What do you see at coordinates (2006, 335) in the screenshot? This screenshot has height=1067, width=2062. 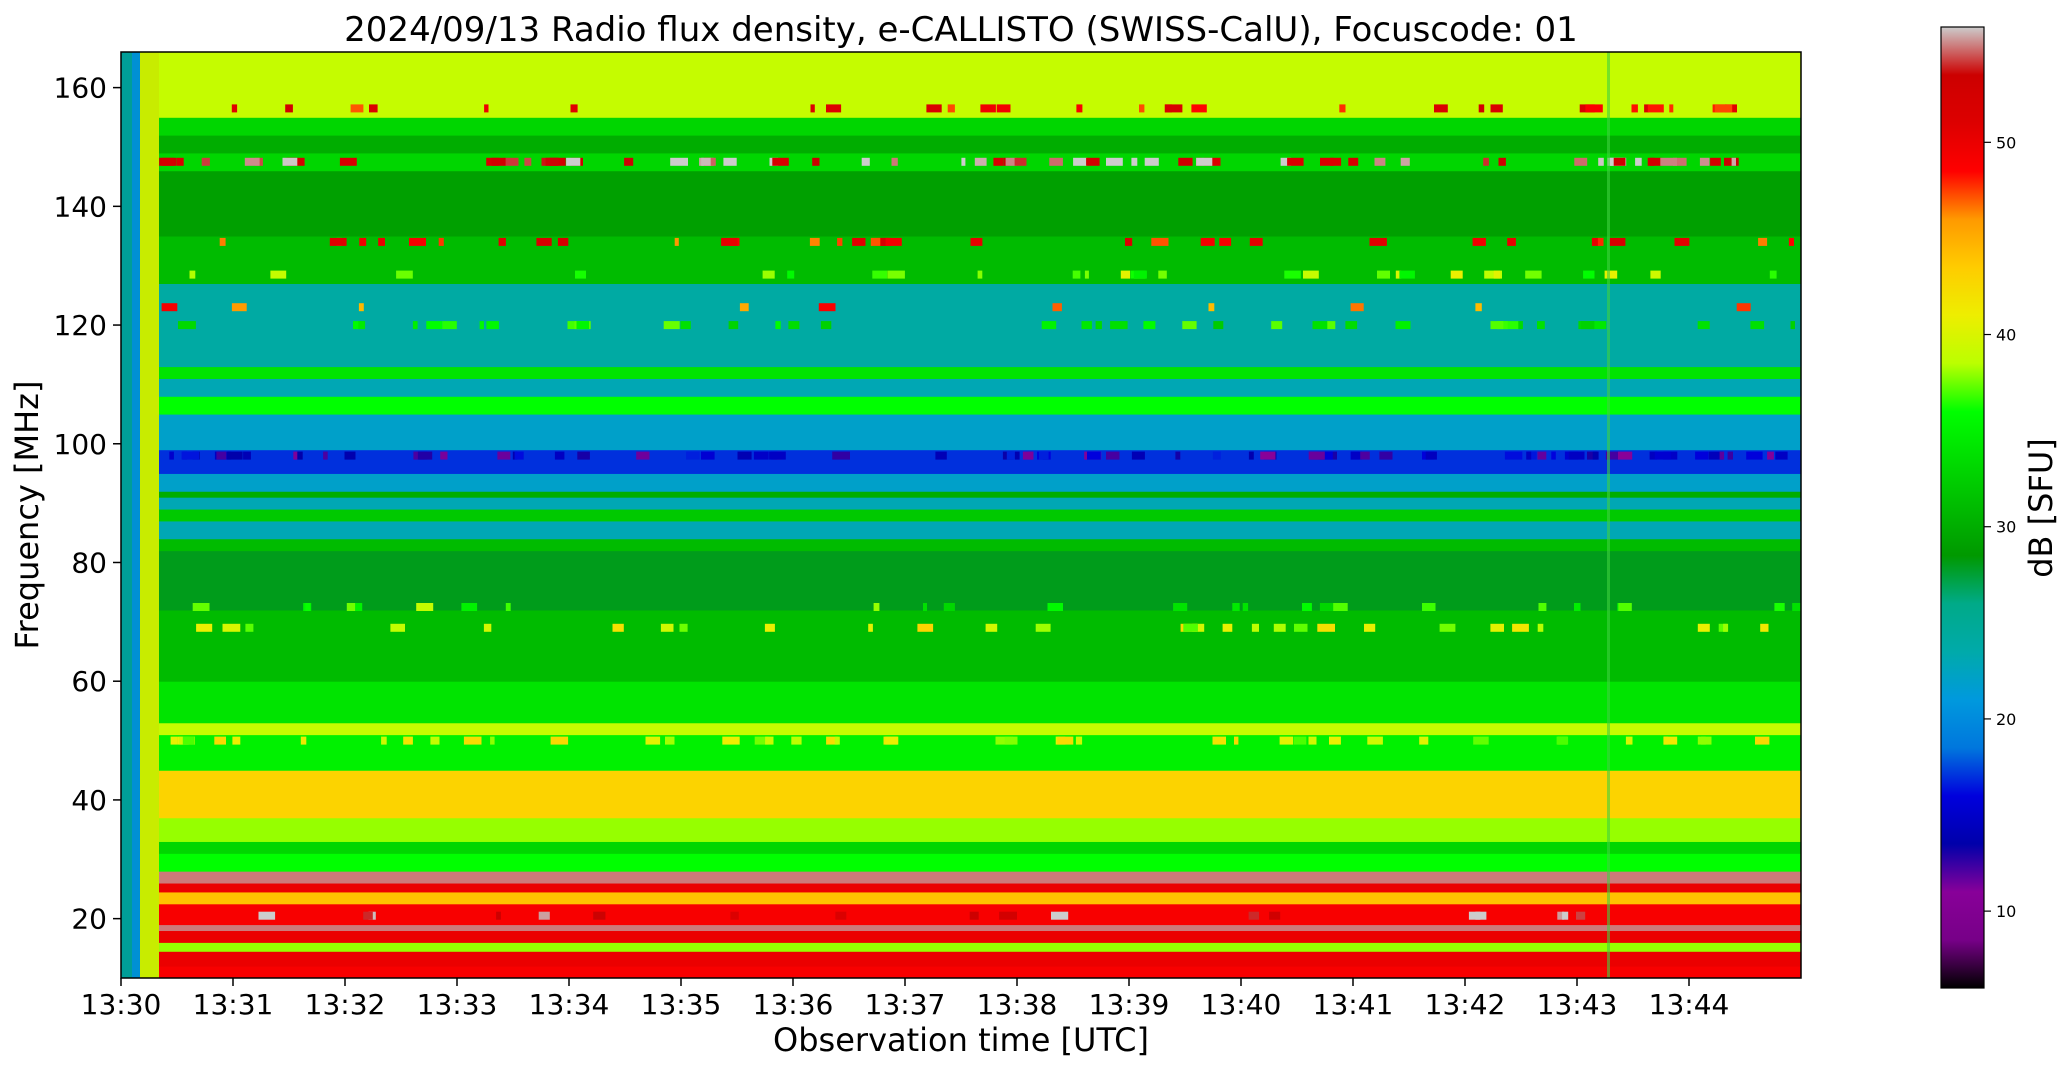 I see `colorbar-tick-label: 40` at bounding box center [2006, 335].